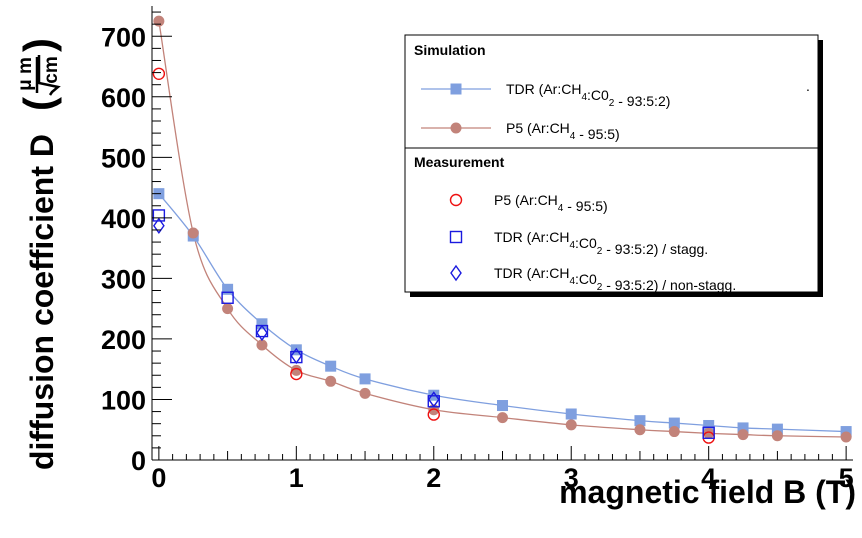 This screenshot has height=538, width=862. Describe the element at coordinates (588, 95) in the screenshot. I see `legend-label-0: TDR (Ar:CH4:C02 - 93:5:2)` at that location.